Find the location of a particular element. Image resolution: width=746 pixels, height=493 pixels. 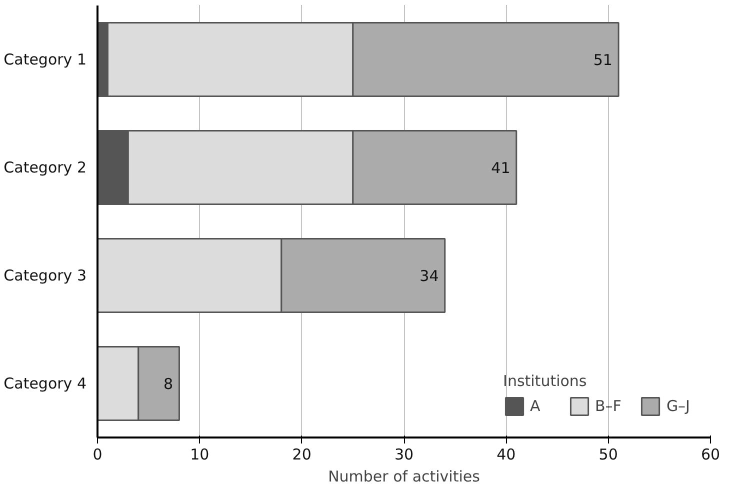

x-tick-label: 60 is located at coordinates (710, 455).